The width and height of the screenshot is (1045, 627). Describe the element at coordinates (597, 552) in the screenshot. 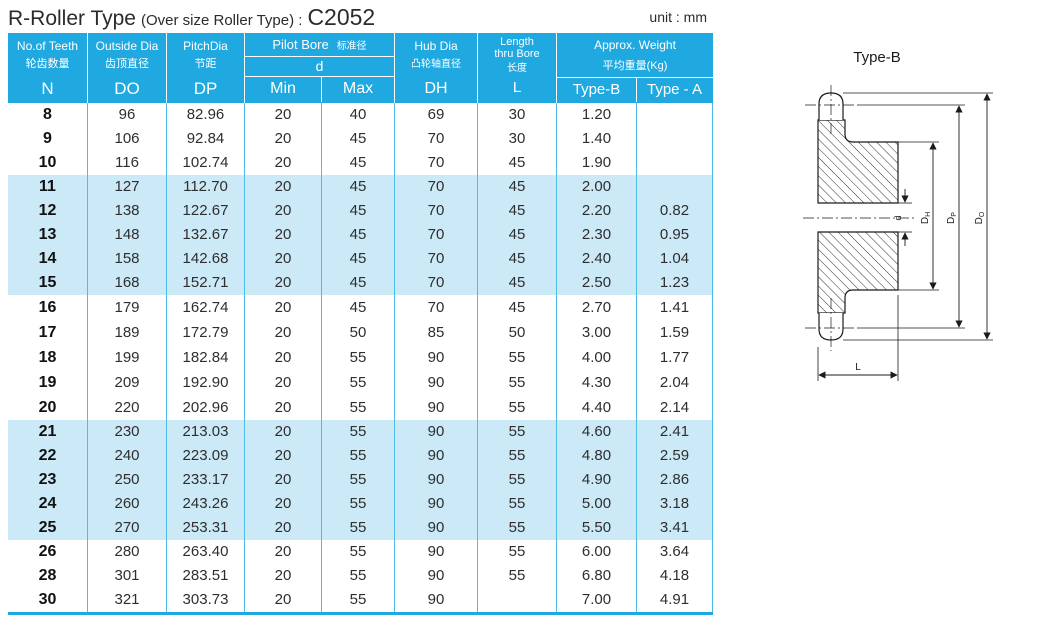

I see `cell-type_b: 6.00` at that location.